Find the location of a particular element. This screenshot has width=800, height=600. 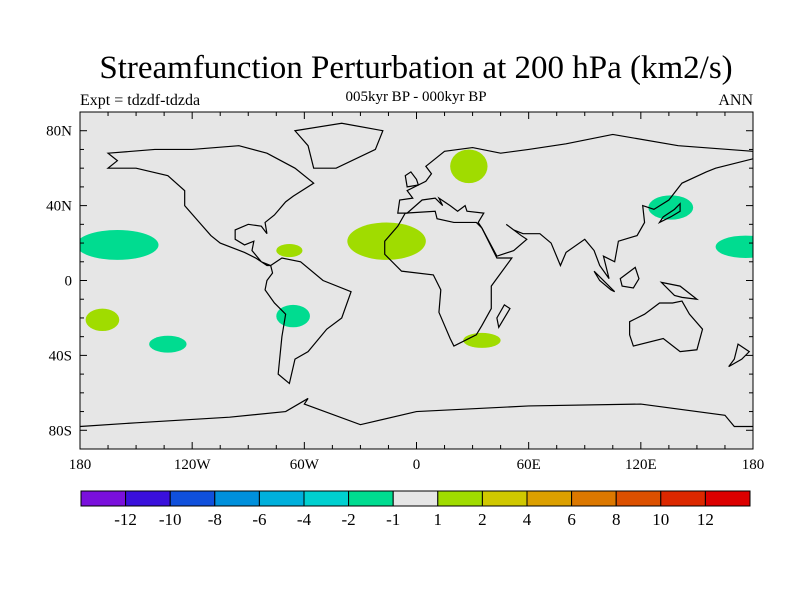

anomaly-caribbean is located at coordinates (289, 250).